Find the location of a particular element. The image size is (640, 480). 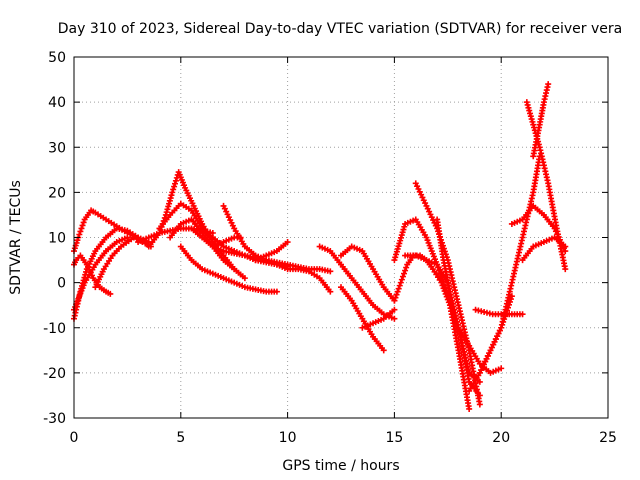

y-tick-label: -30 is located at coordinates (54, 419).